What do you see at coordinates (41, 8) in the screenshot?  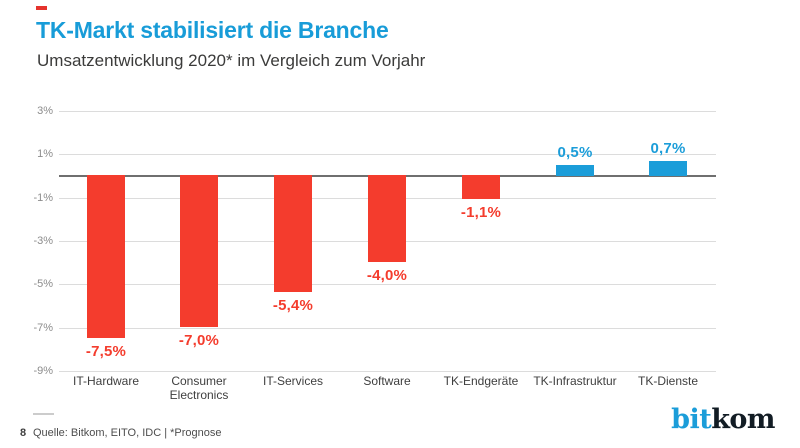 I see `brand-accent-dash` at bounding box center [41, 8].